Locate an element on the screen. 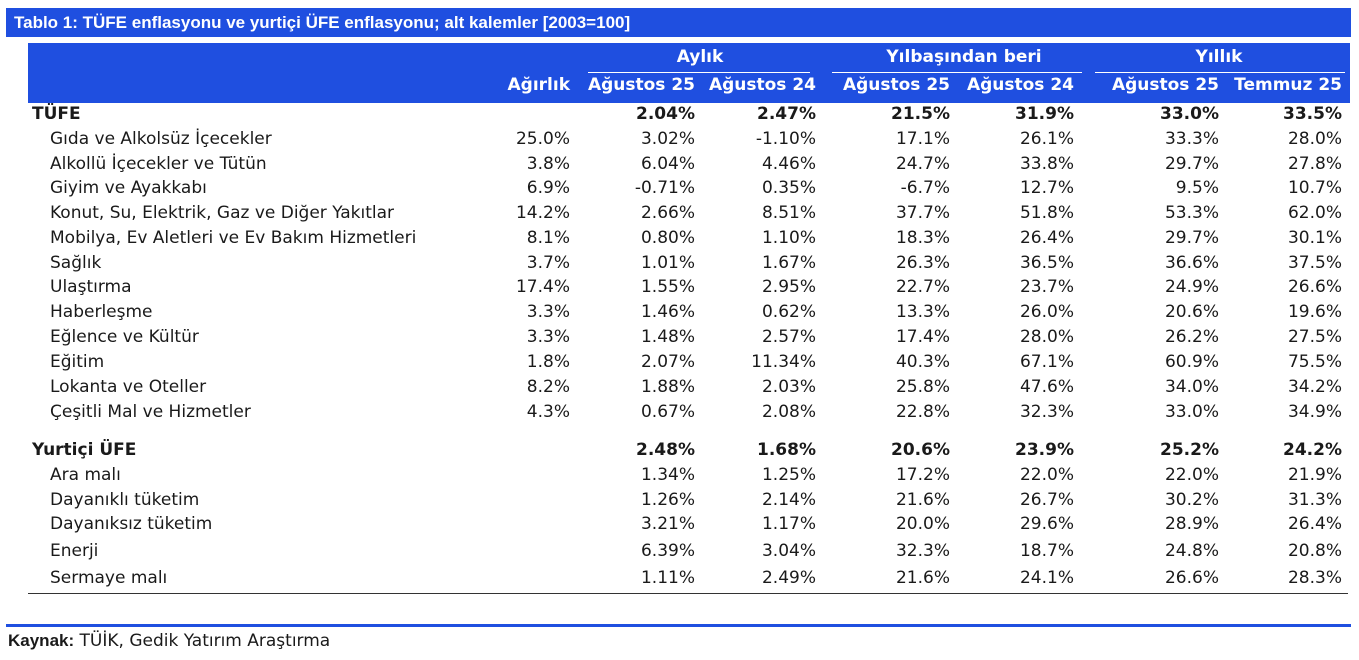  cell-annual-jul25: 26.6% is located at coordinates (1314, 287).